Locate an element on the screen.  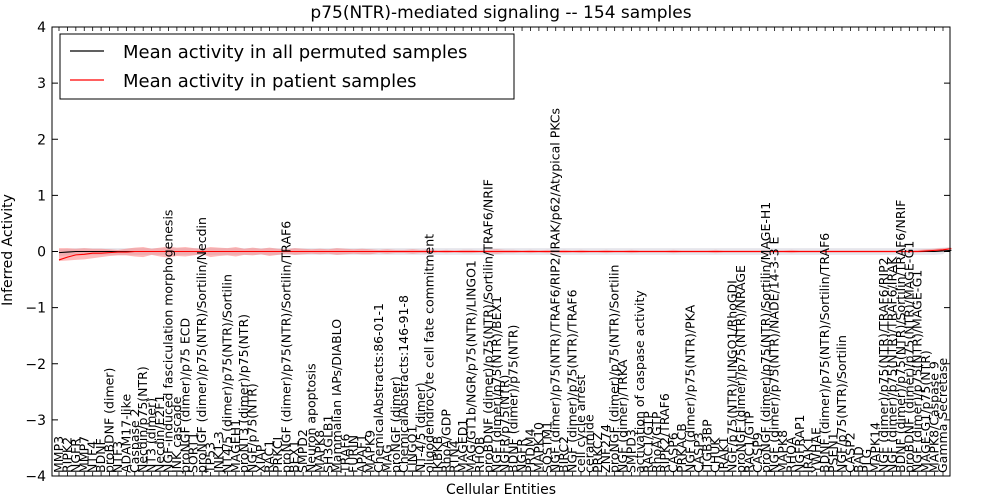
x-tick-label: NGFR/p75(NTR) is located at coordinates (504, 424).